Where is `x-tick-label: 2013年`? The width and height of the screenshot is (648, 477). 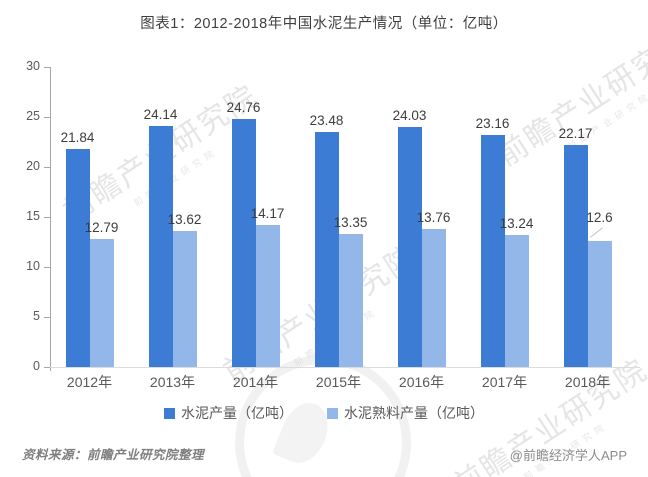 x-tick-label: 2013年 is located at coordinates (172, 382).